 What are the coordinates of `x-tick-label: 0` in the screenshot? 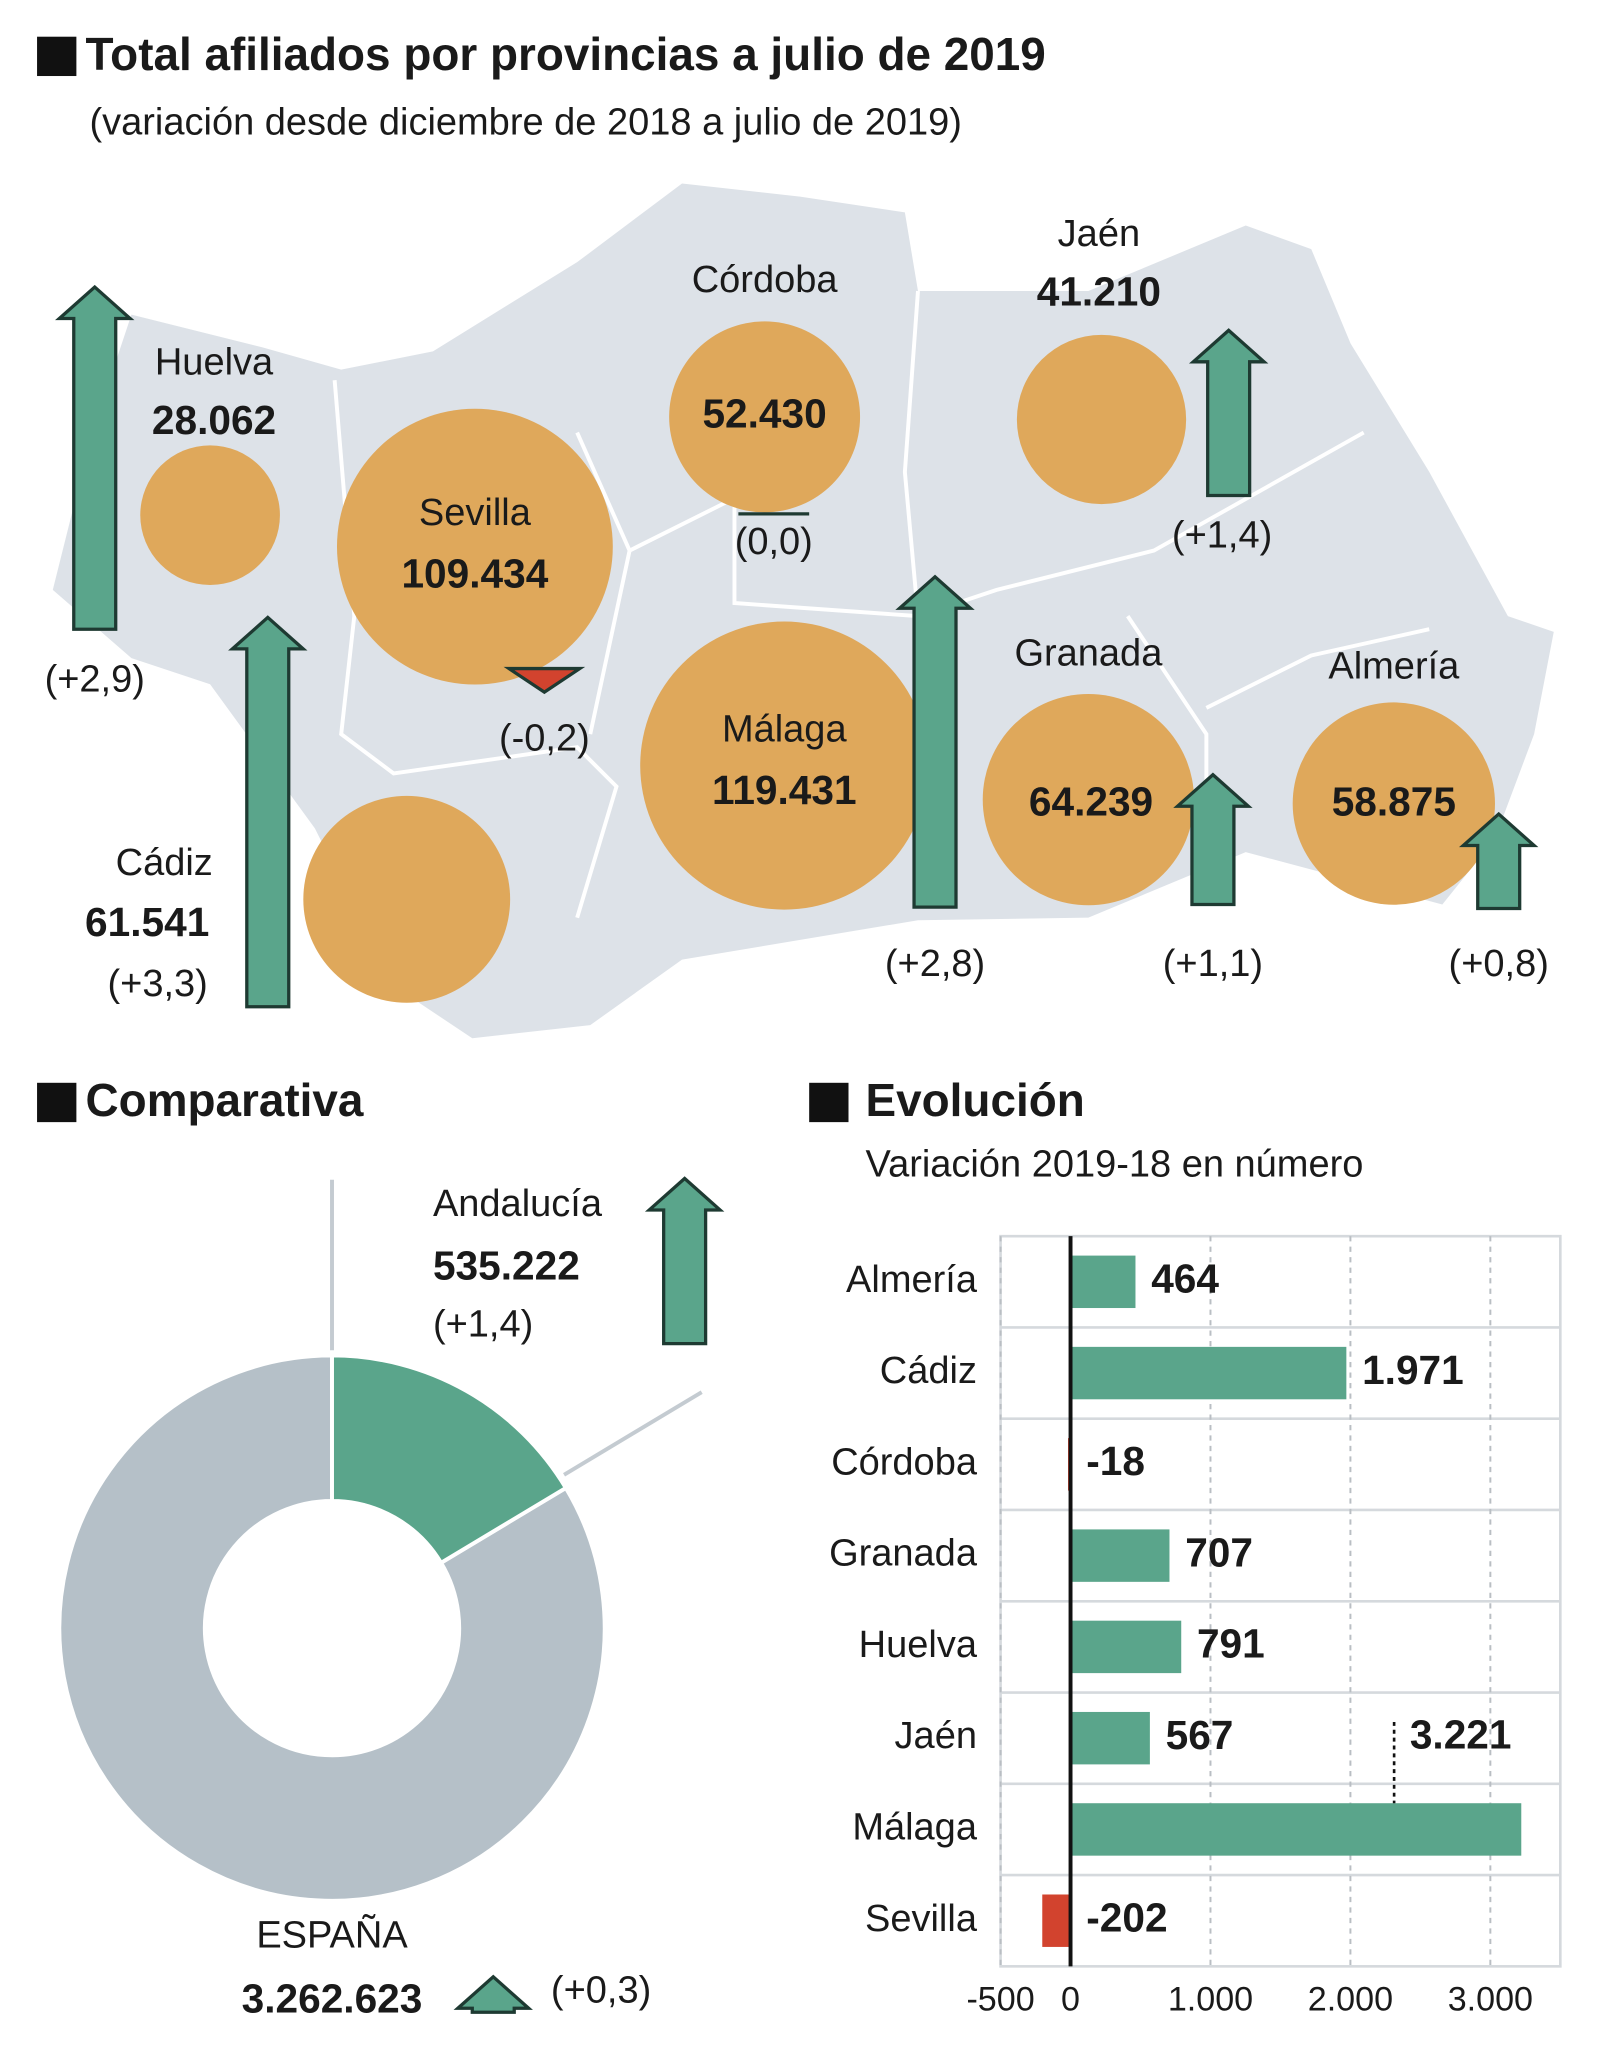 It's located at (1070, 2000).